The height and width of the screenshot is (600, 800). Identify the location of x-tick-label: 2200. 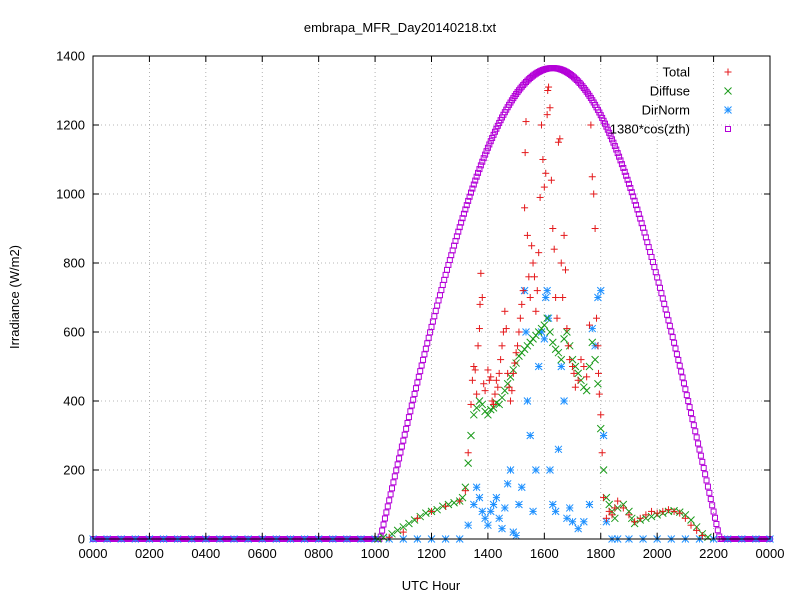
(713, 553).